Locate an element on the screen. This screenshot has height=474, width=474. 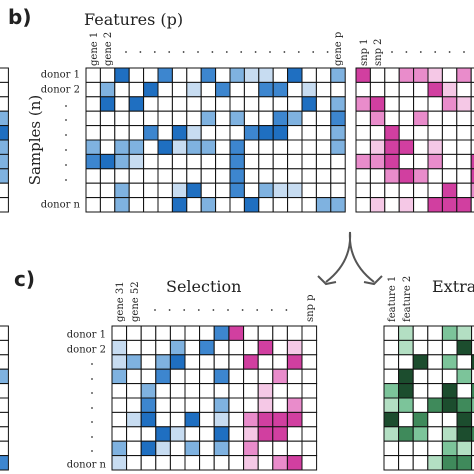
panel-title: Extraction is located at coordinates (453, 286).